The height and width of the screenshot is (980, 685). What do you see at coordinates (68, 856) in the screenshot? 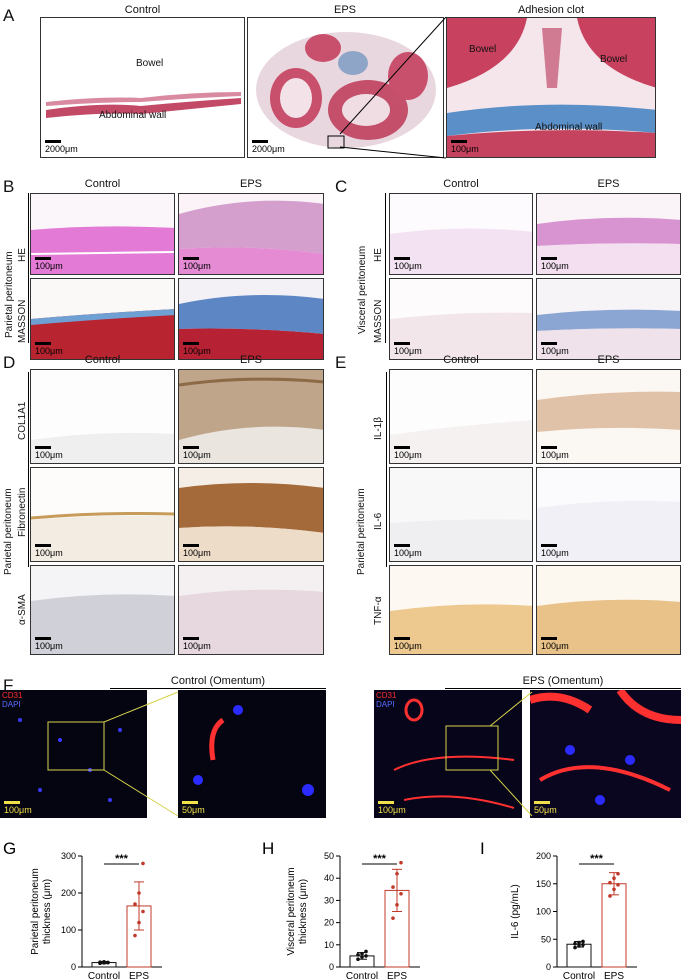
I see `y-tick-label: 300` at bounding box center [68, 856].